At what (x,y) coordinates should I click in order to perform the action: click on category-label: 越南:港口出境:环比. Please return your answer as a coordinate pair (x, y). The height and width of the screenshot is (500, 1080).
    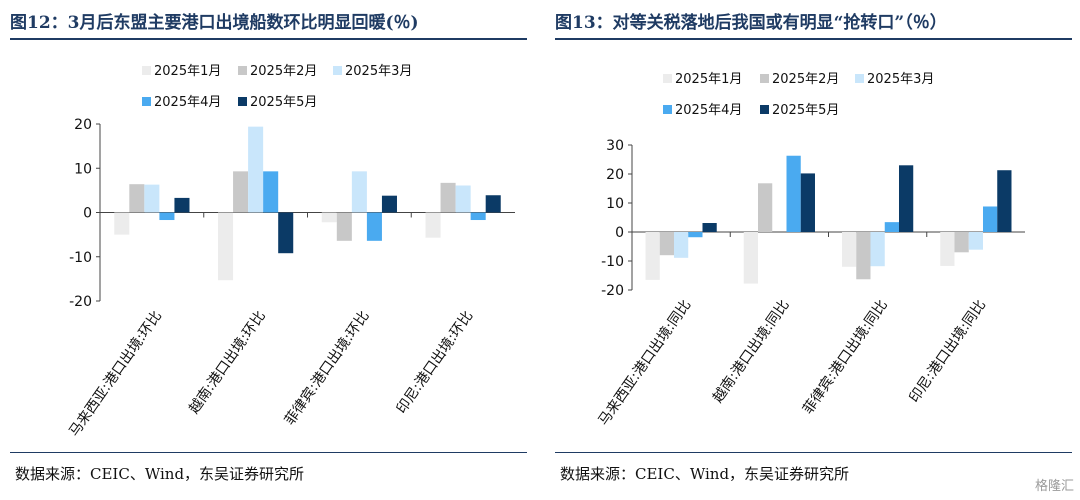
    Looking at the image, I should click on (227, 362).